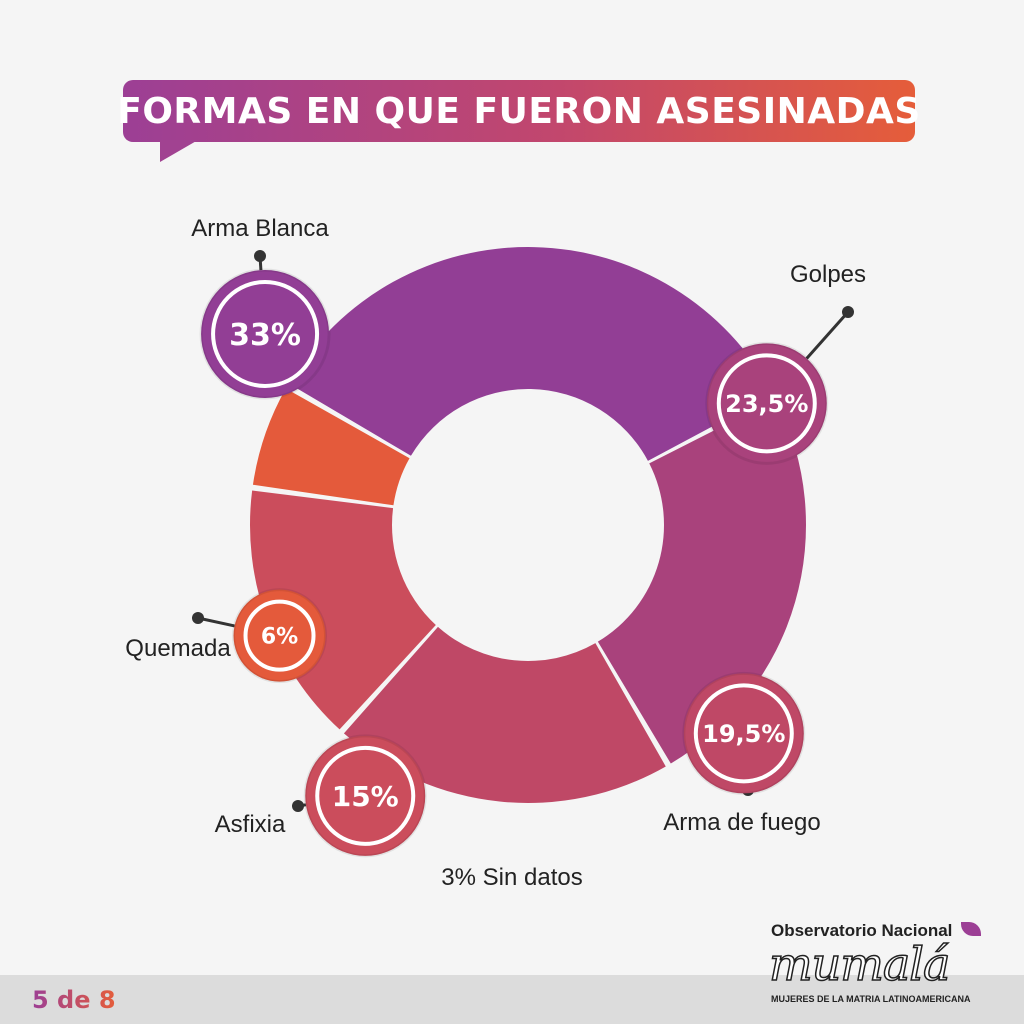  I want to click on title-banner: FORMAS EN QUE FUERON ASESINADAS, so click(518, 111).